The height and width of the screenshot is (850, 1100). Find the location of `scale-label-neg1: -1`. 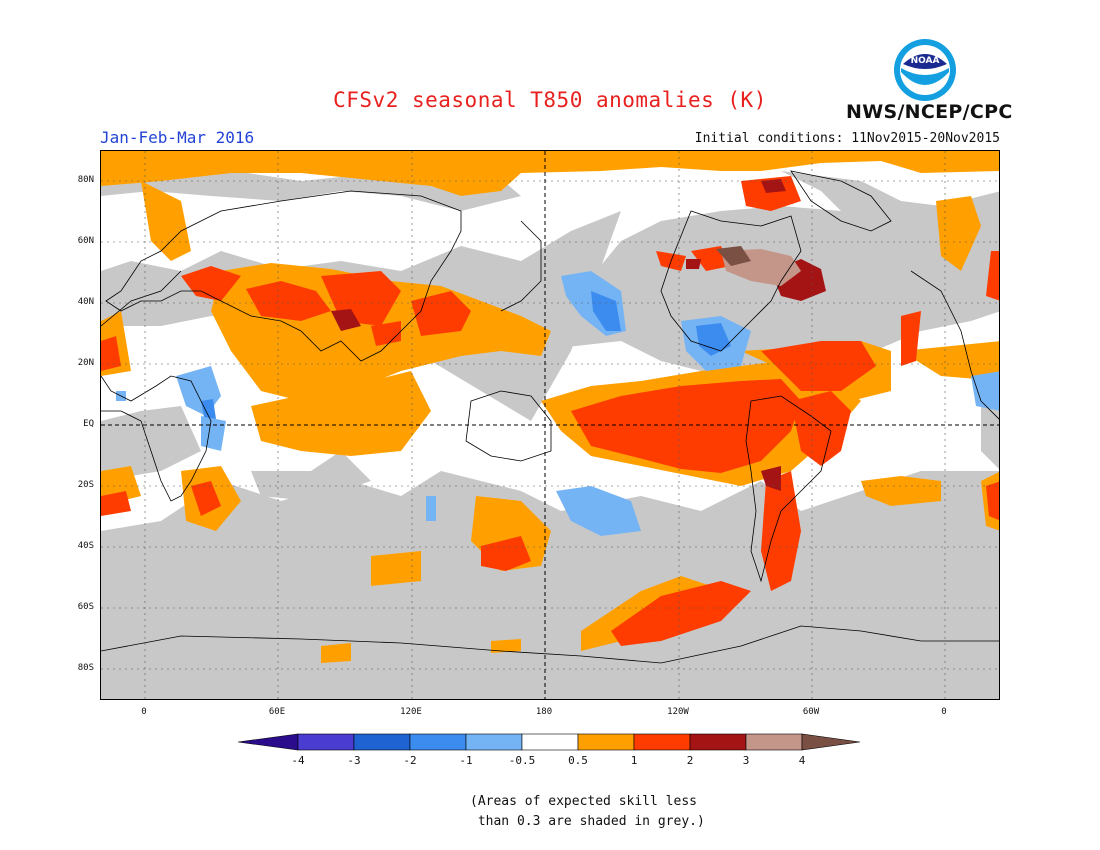

scale-label-neg1: -1 is located at coordinates (466, 760).